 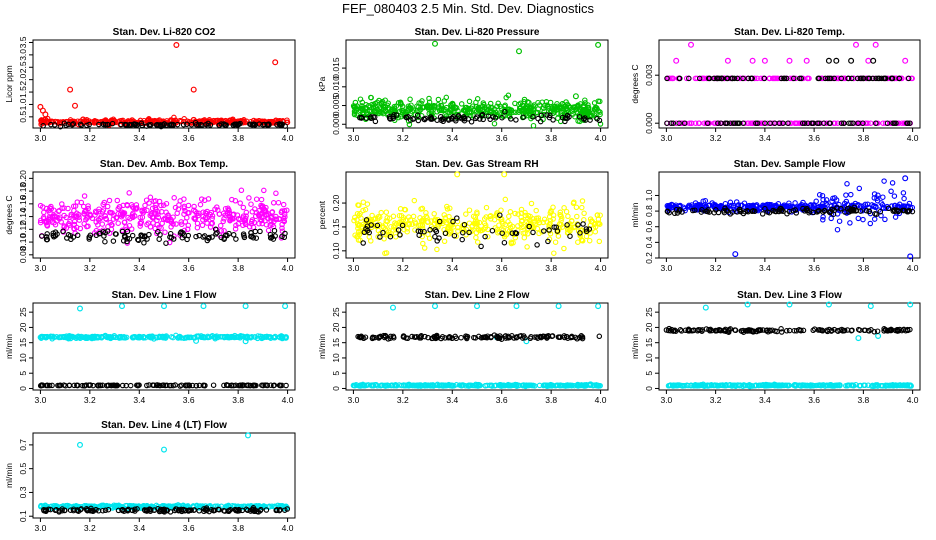 What do you see at coordinates (23, 203) in the screenshot?
I see `y-tick-label: 0.16` at bounding box center [23, 203].